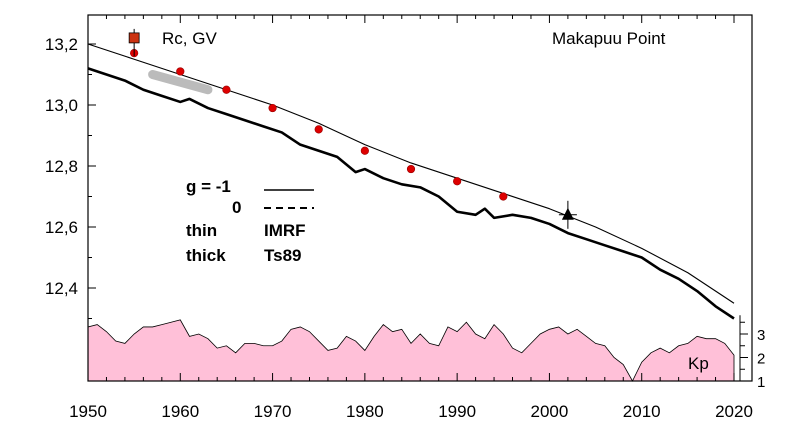  What do you see at coordinates (189, 38) in the screenshot?
I see `y-axis-label: Rc, GV` at bounding box center [189, 38].